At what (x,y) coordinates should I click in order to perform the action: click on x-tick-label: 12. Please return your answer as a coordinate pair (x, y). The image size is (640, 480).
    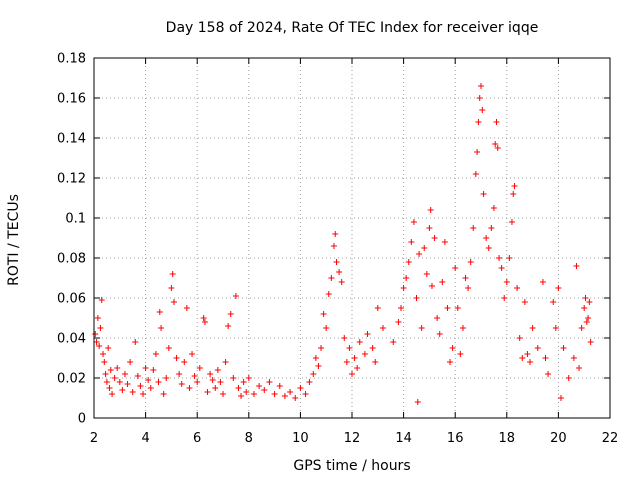
    Looking at the image, I should click on (352, 438).